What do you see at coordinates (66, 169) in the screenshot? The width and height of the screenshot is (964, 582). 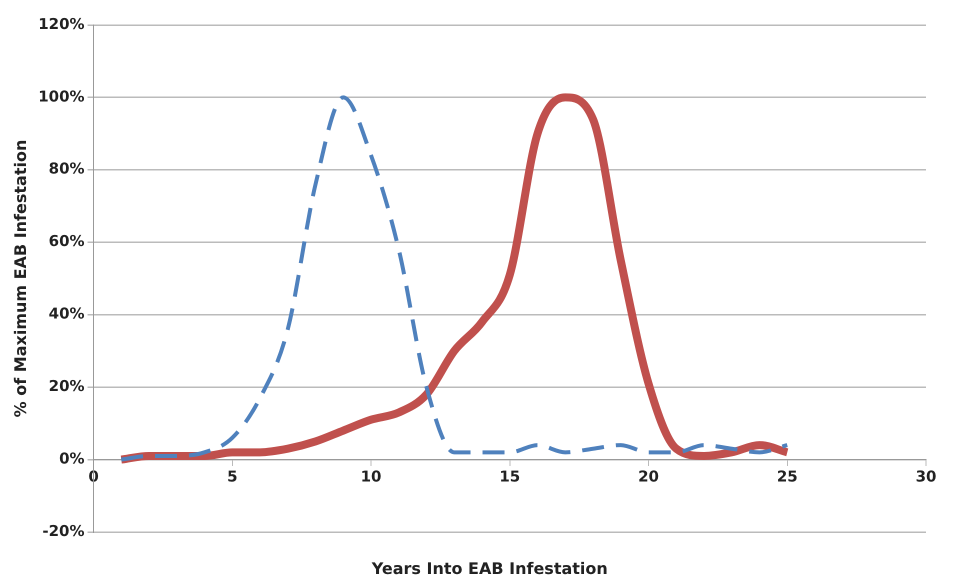 I see `y-tick-label: 80%` at bounding box center [66, 169].